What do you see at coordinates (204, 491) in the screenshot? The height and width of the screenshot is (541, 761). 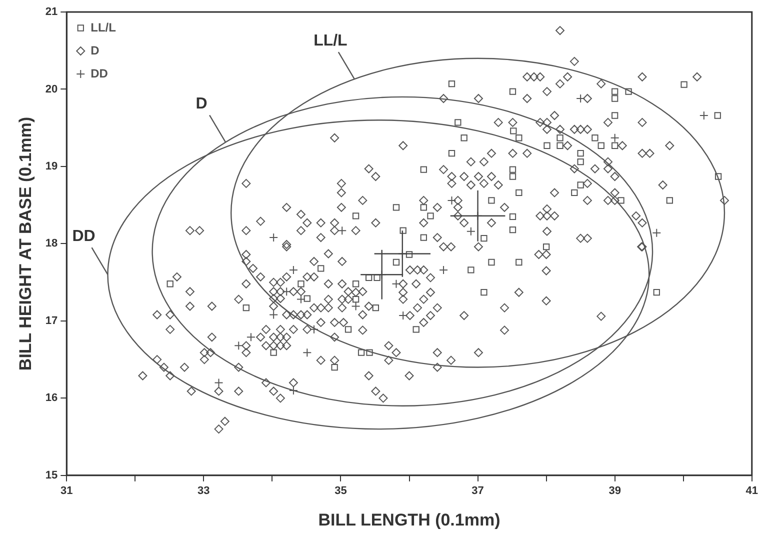 I see `x-tick-label: 33` at bounding box center [204, 491].